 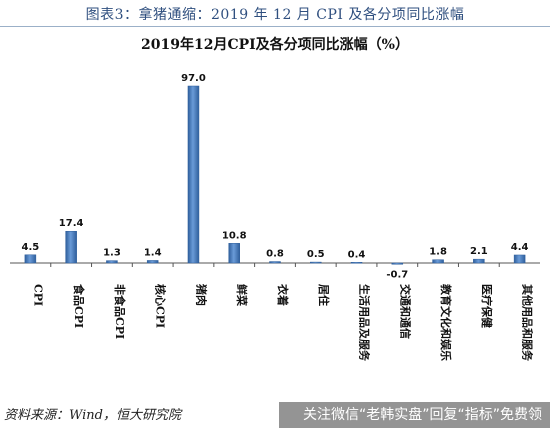 What do you see at coordinates (37, 295) in the screenshot?
I see `category-label: CPI` at bounding box center [37, 295].